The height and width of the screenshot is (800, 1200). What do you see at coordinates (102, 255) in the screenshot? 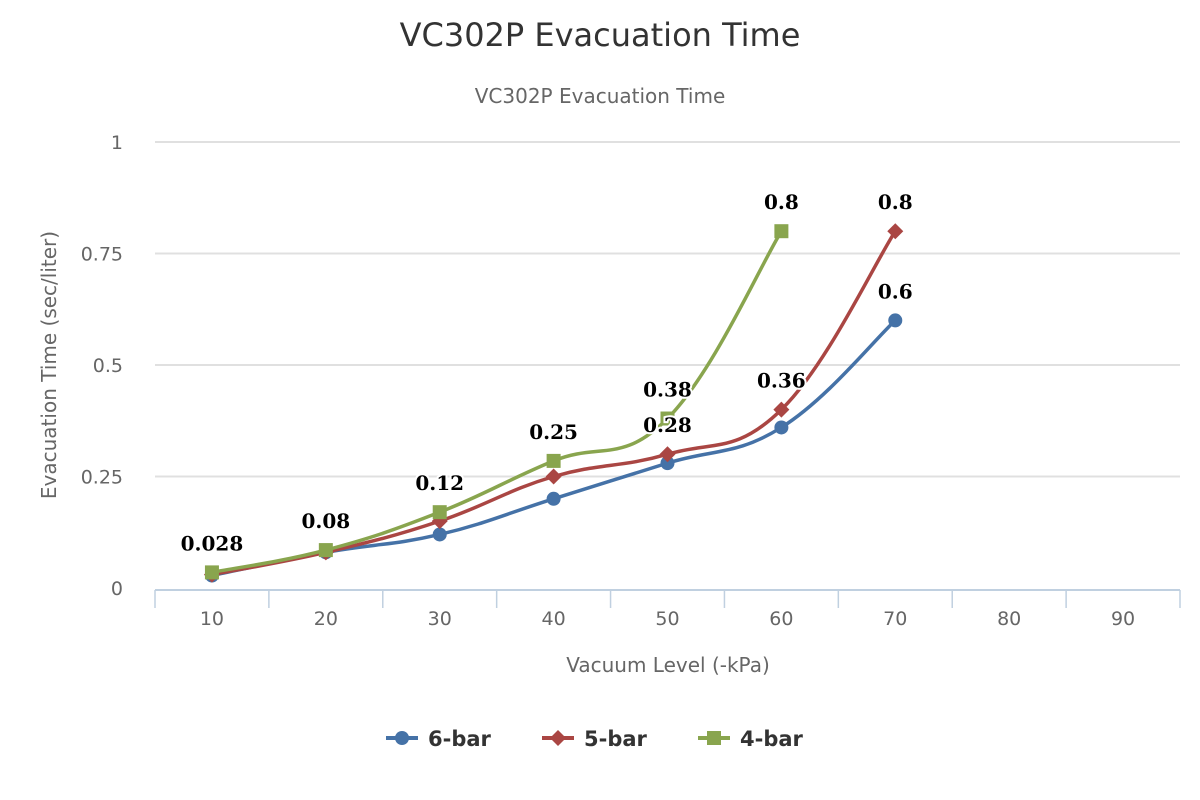
I see `y-tick-label: 0.75` at bounding box center [102, 255].